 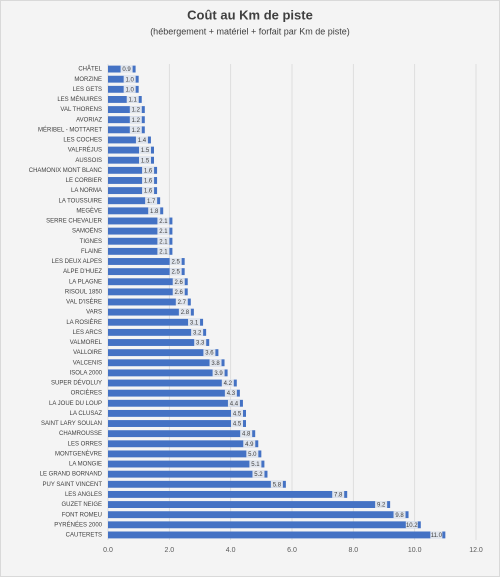 I want to click on y-tick-label: VAL THORENS, so click(x=81, y=110).